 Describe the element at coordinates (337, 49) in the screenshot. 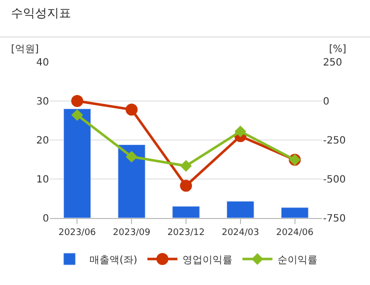

I see `y2-axis-title: [%]` at that location.